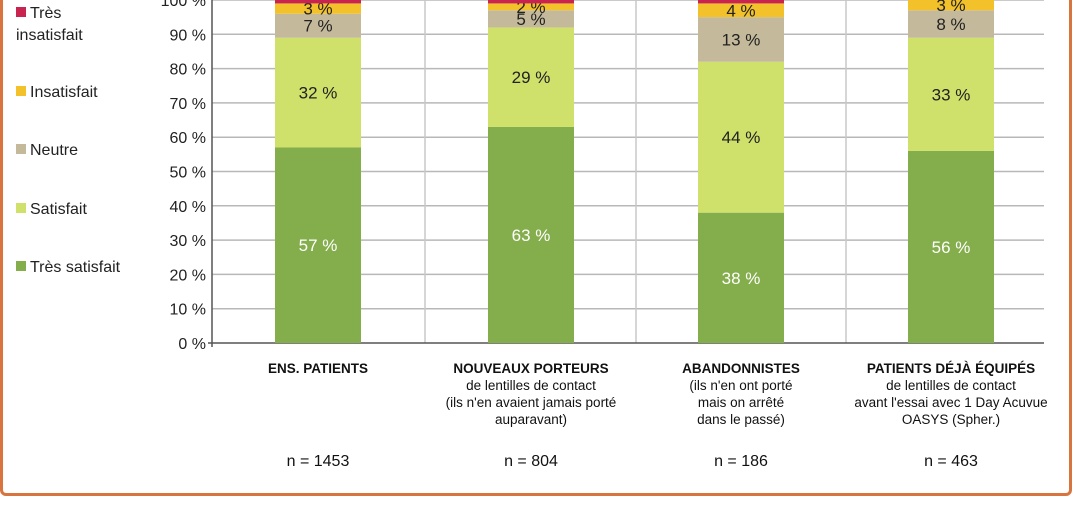  What do you see at coordinates (951, 419) in the screenshot?
I see `category-subtitle: OASYS (Spher.)` at bounding box center [951, 419].